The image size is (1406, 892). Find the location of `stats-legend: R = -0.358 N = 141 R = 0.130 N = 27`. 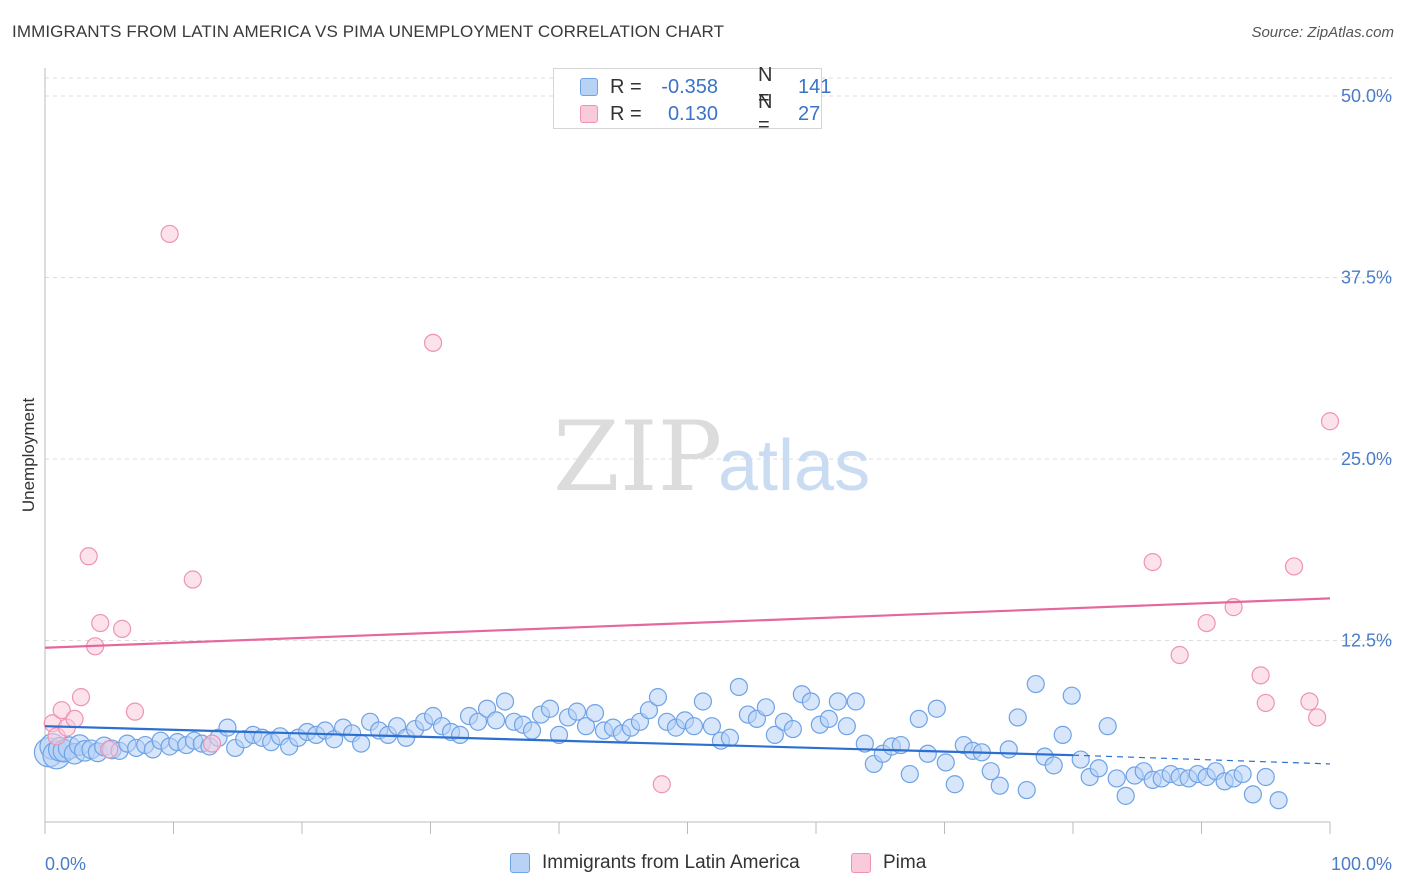

stats-legend: R = -0.358 N = 141 R = 0.130 N = 27 is located at coordinates (692, 100).